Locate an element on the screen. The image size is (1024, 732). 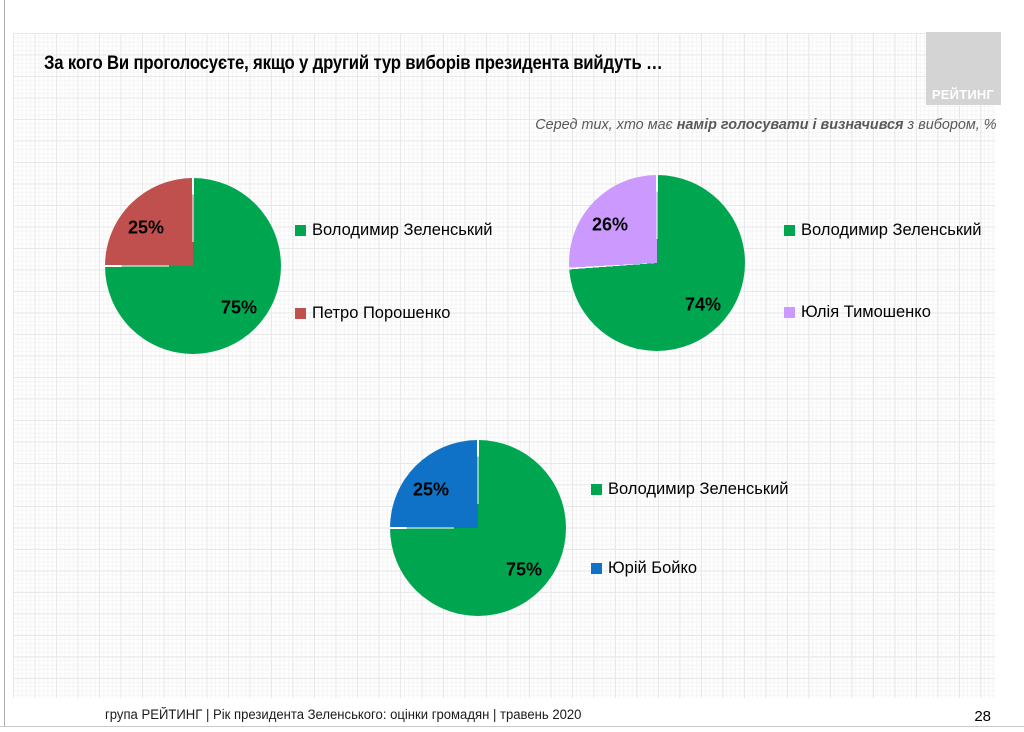
page-number: 28 is located at coordinates (982, 716).